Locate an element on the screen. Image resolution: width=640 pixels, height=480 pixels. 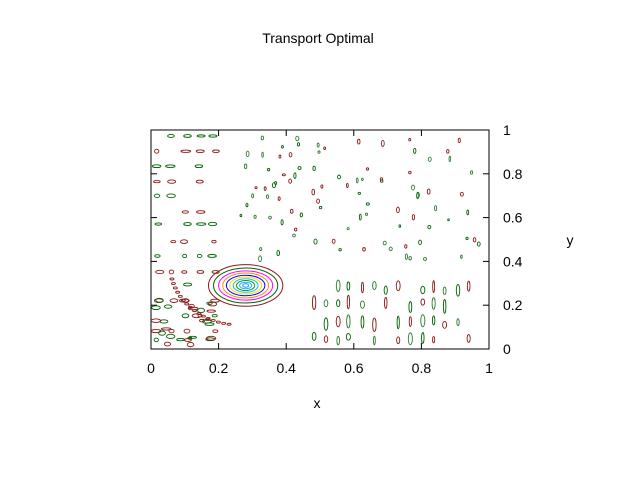
y-tick-label: 1 is located at coordinates (507, 130).